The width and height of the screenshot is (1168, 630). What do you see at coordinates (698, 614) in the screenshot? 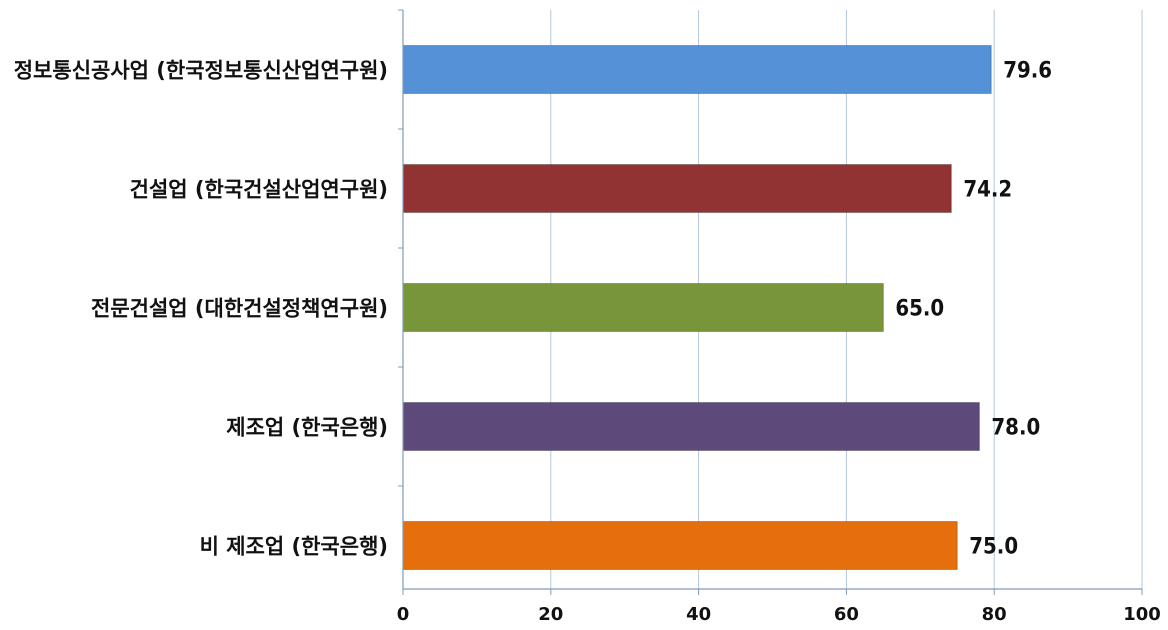
I see `x-tick-label: 40` at bounding box center [698, 614].